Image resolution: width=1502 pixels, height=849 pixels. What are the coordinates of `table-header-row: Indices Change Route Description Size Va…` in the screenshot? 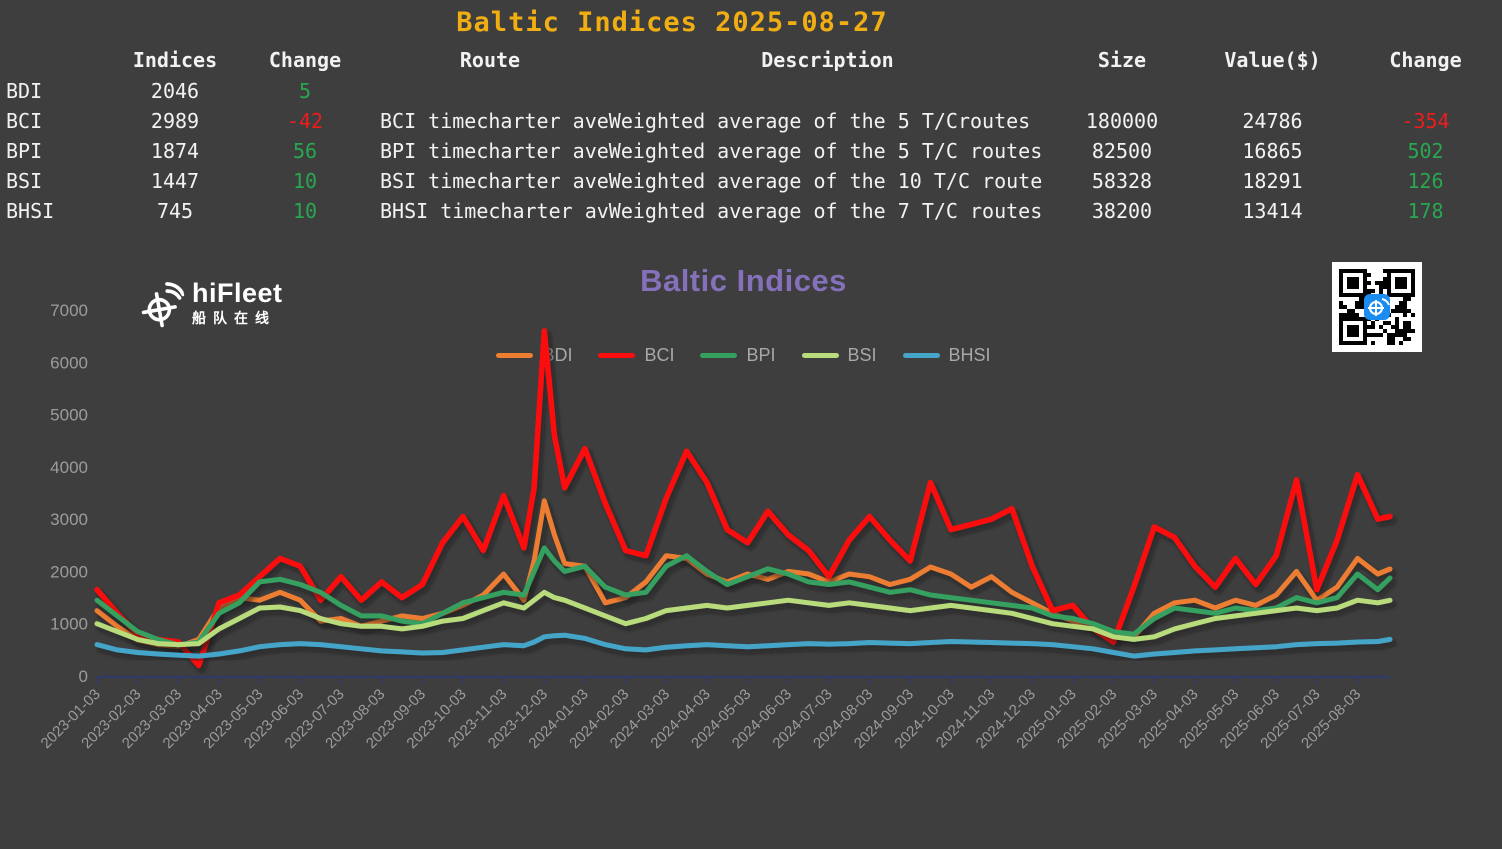 It's located at (751, 60).